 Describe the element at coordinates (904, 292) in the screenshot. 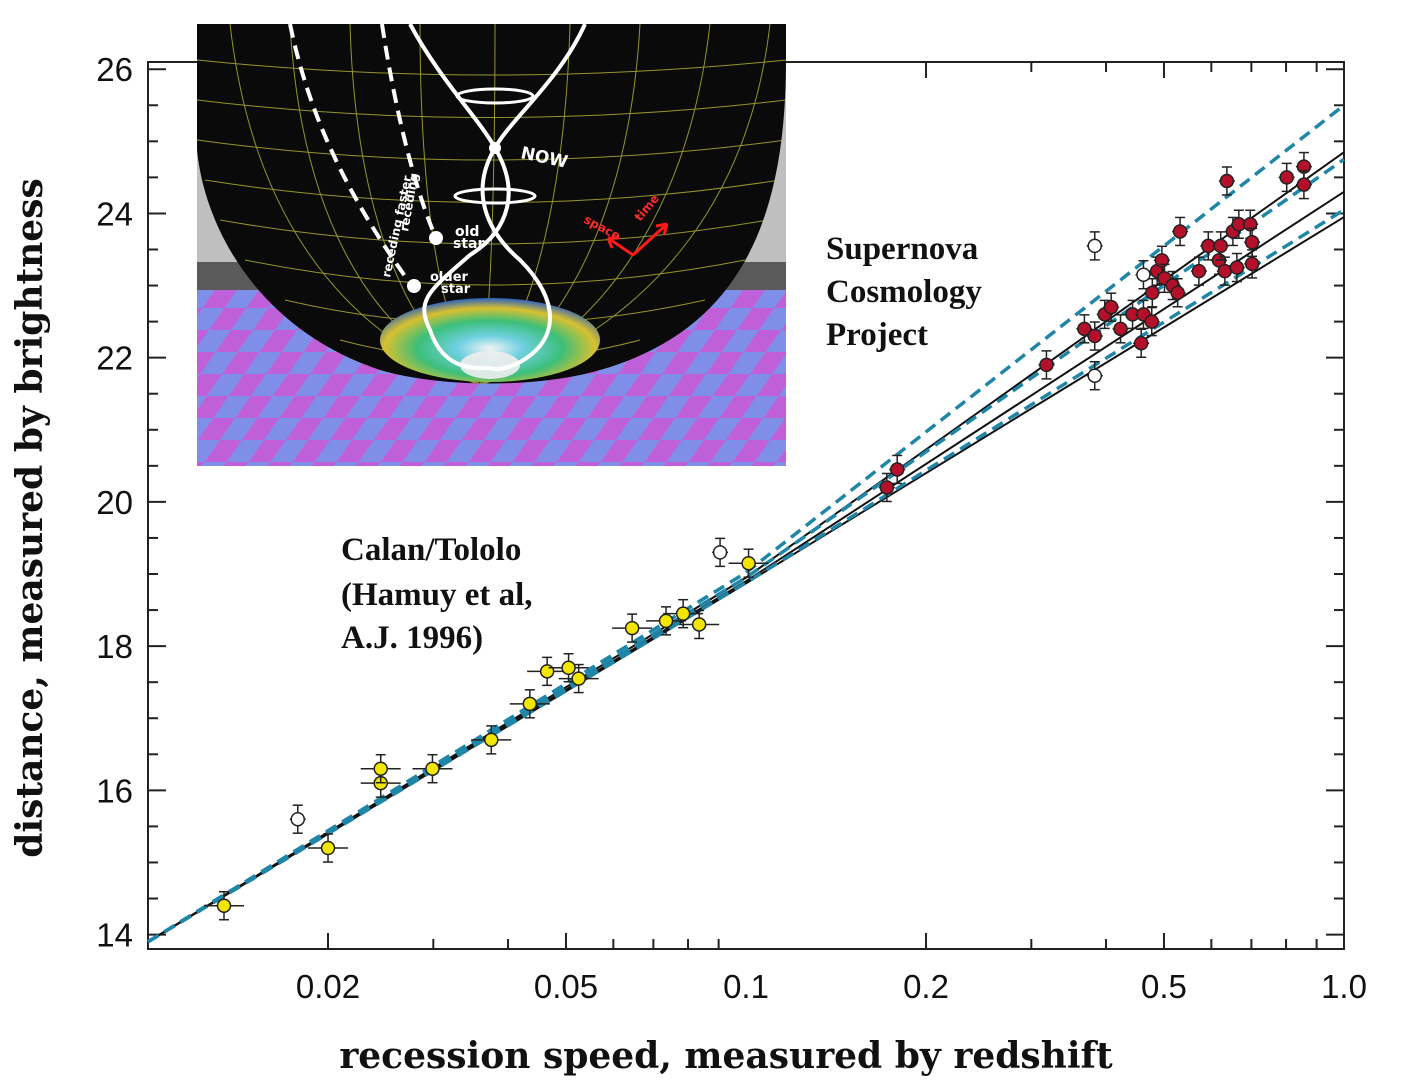

I see `scp-label-line2: Cosmology` at that location.